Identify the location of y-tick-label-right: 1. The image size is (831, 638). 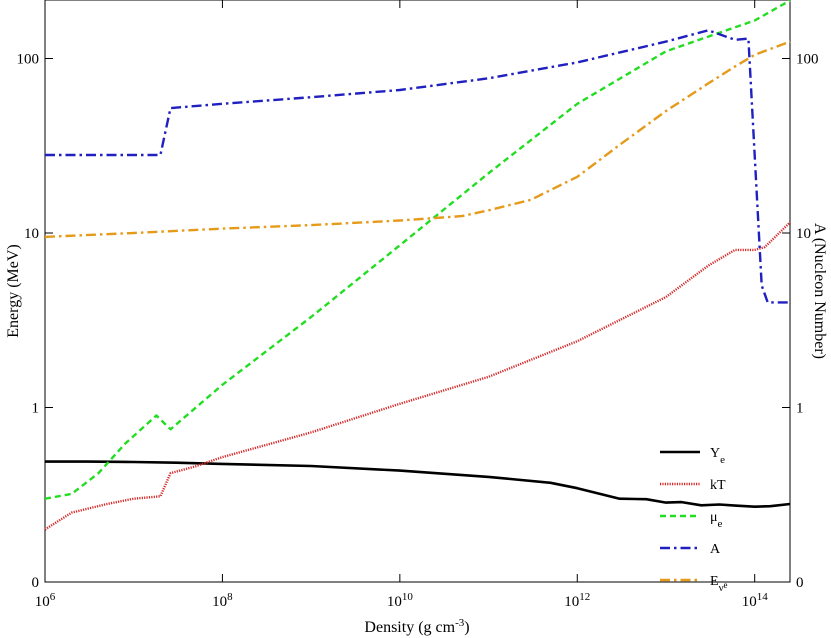
(800, 409).